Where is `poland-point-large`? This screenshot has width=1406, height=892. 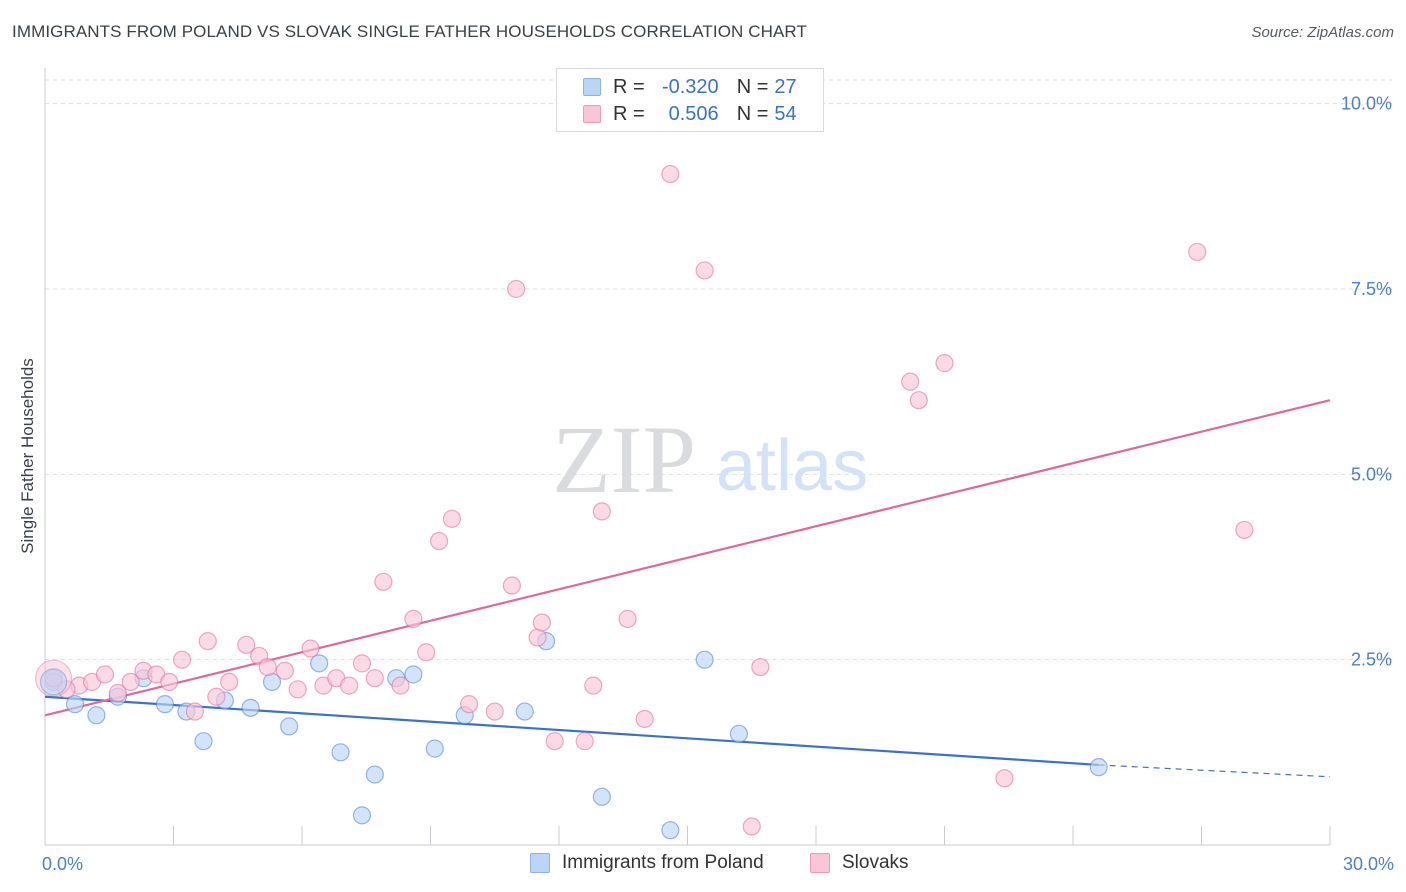
poland-point-large is located at coordinates (53, 682).